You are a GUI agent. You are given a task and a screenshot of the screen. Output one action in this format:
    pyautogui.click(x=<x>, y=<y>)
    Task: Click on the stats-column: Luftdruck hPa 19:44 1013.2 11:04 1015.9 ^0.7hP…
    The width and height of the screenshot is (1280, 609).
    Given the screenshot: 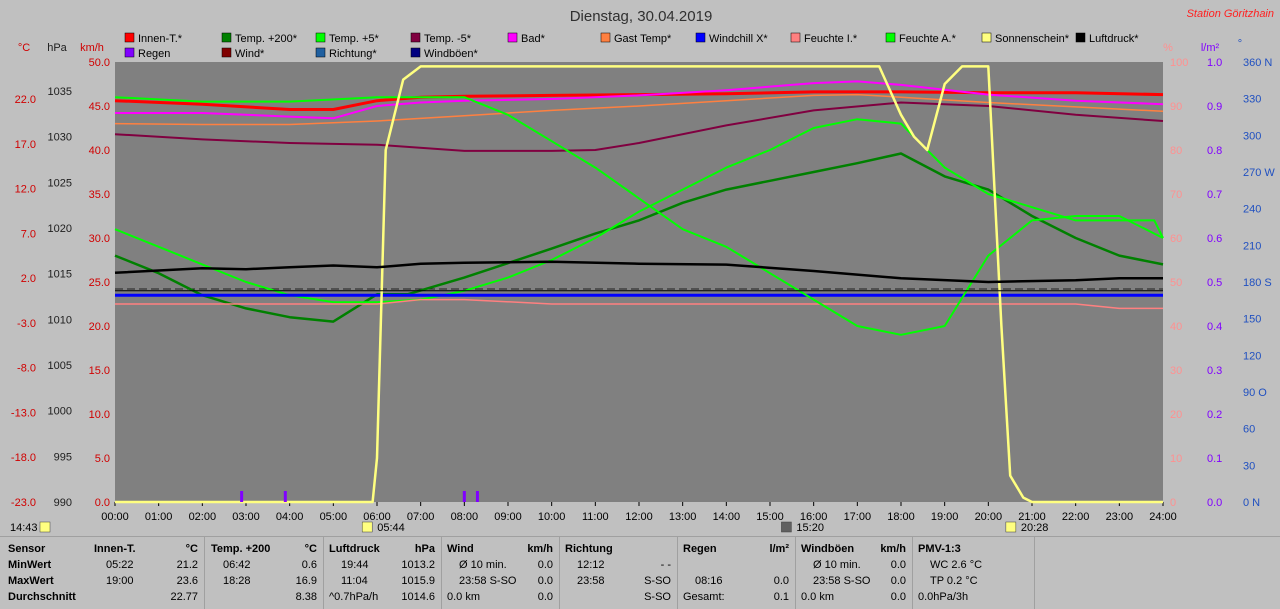 What is the action you would take?
    pyautogui.click(x=383, y=573)
    